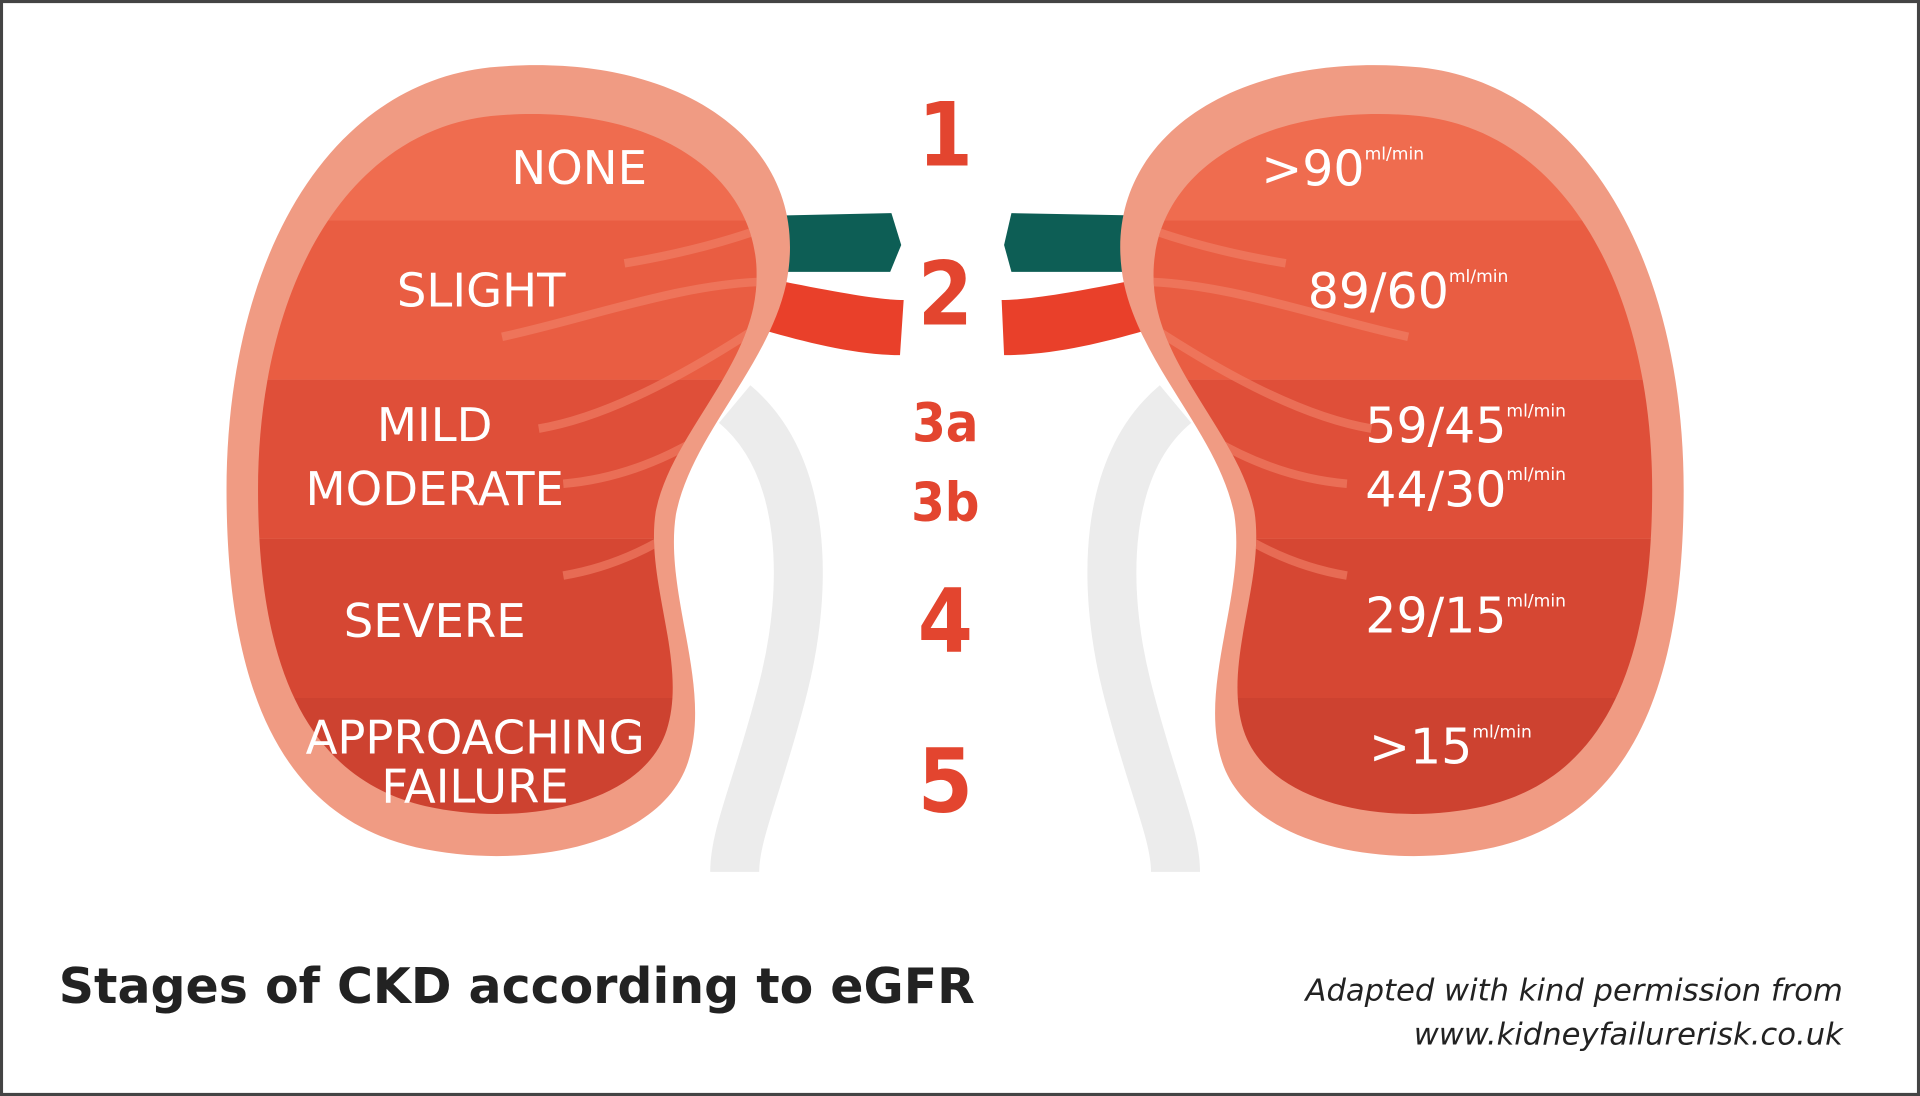  What do you see at coordinates (1629, 1034) in the screenshot?
I see `credit-url: www.kidneyfailurerisk.co.uk` at bounding box center [1629, 1034].